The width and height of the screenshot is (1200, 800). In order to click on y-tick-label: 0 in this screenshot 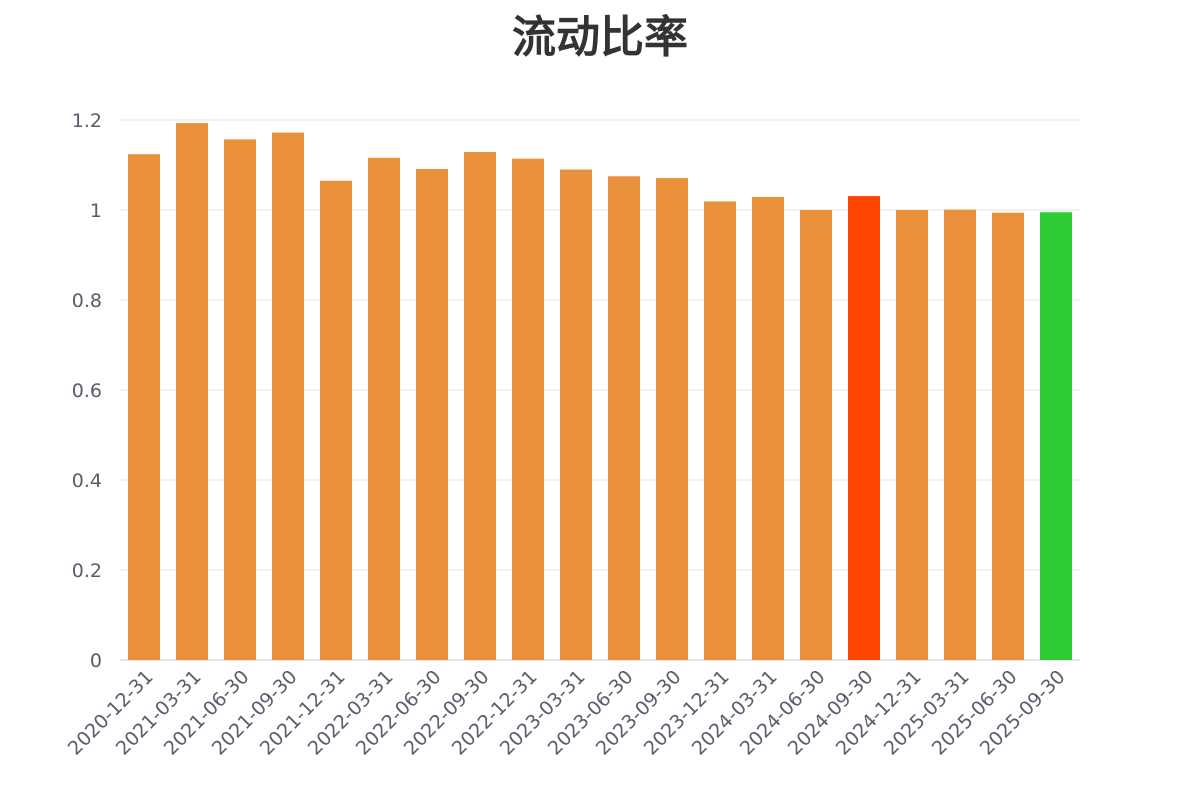, I will do `click(96, 661)`.